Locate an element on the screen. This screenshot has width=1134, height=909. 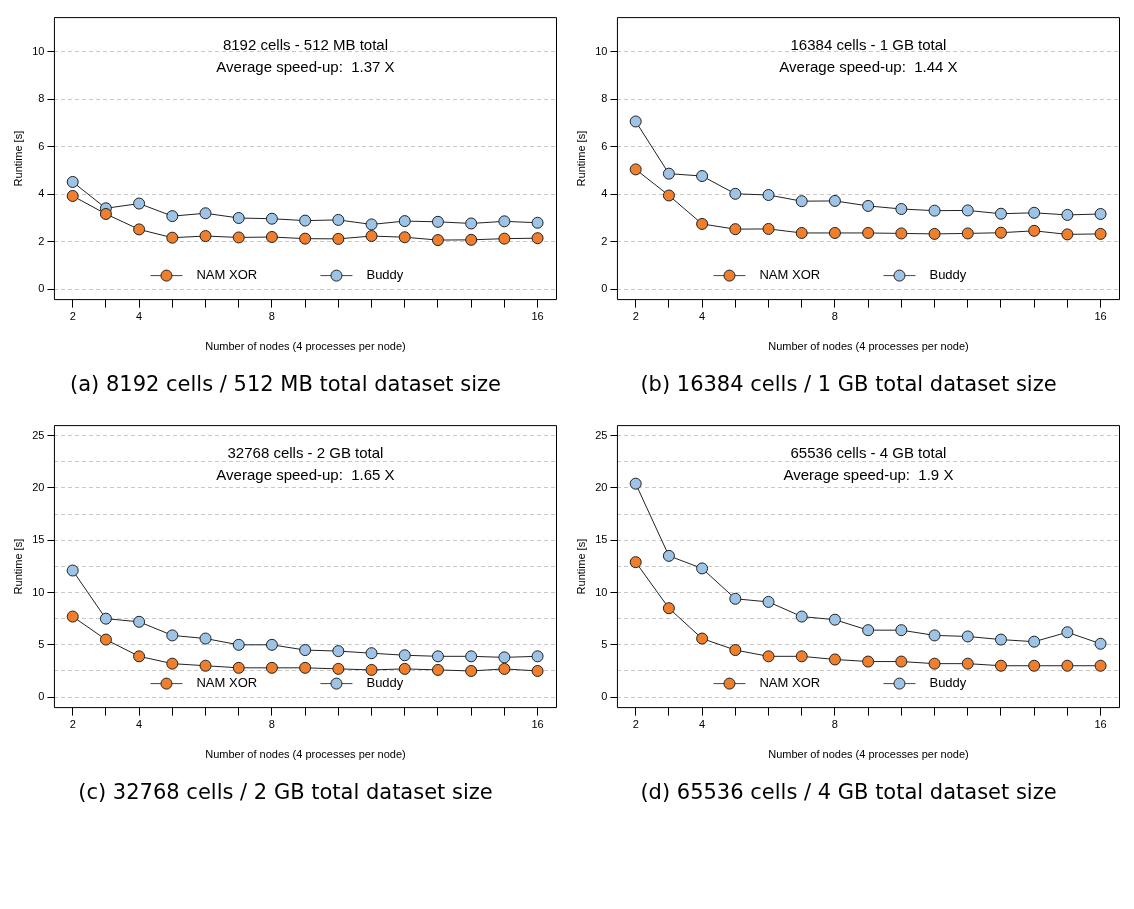
y-tick-label: 4 is located at coordinates (604, 193).